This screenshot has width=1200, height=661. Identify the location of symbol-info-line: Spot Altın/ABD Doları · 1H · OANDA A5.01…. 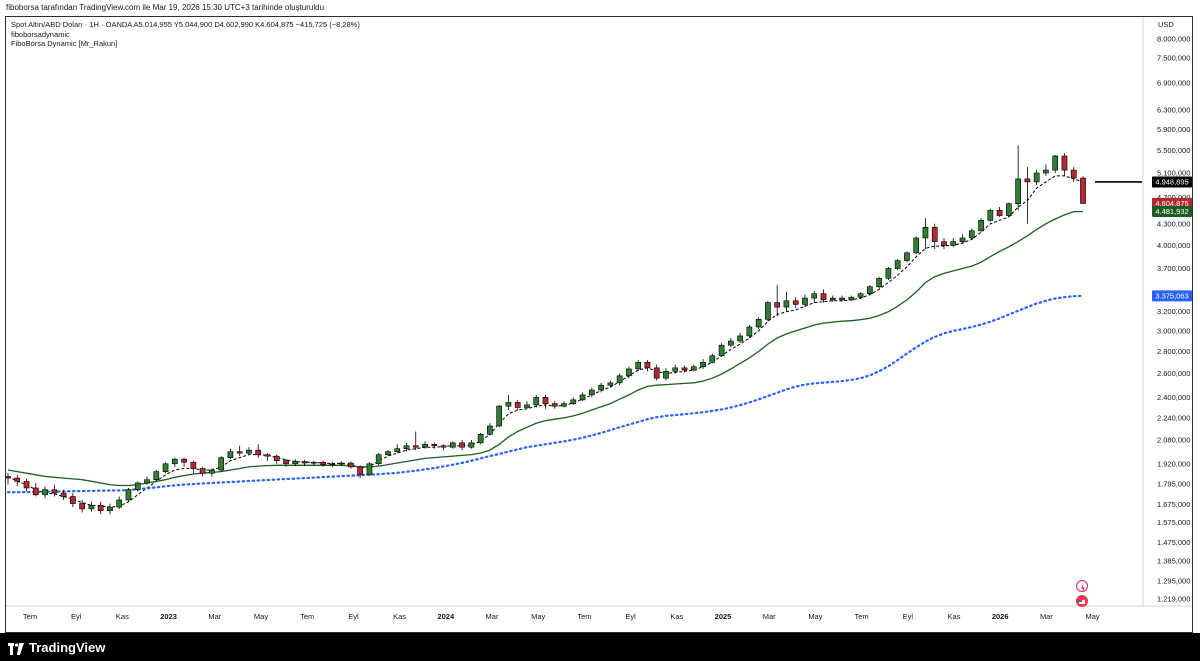
(185, 24).